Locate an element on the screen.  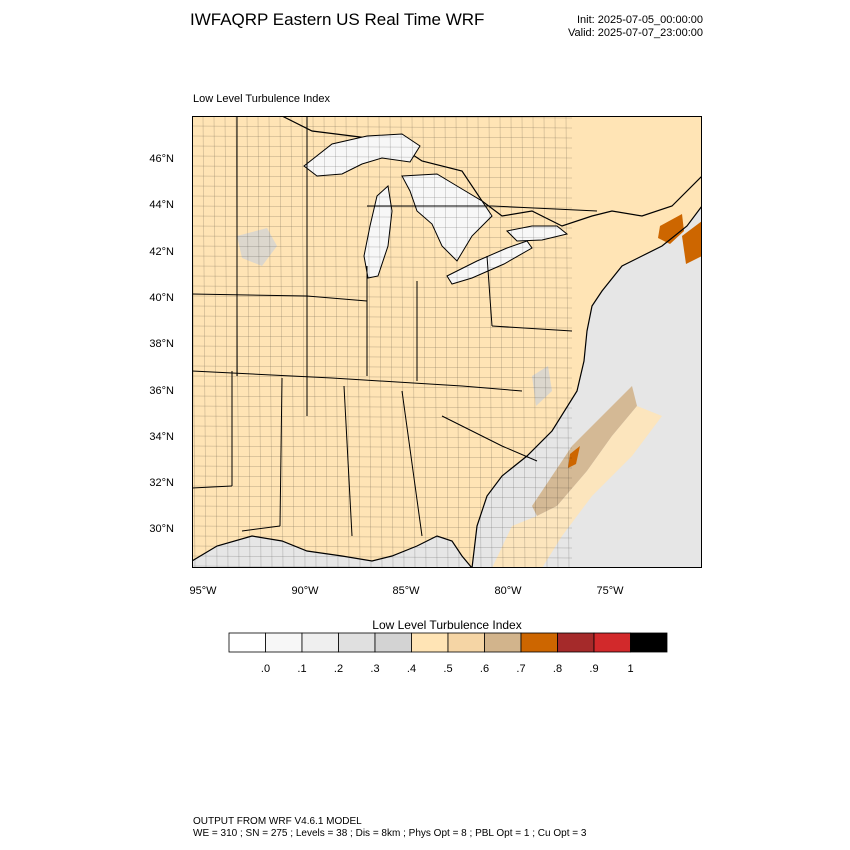
legend-tick-label: .5 is located at coordinates (448, 669).